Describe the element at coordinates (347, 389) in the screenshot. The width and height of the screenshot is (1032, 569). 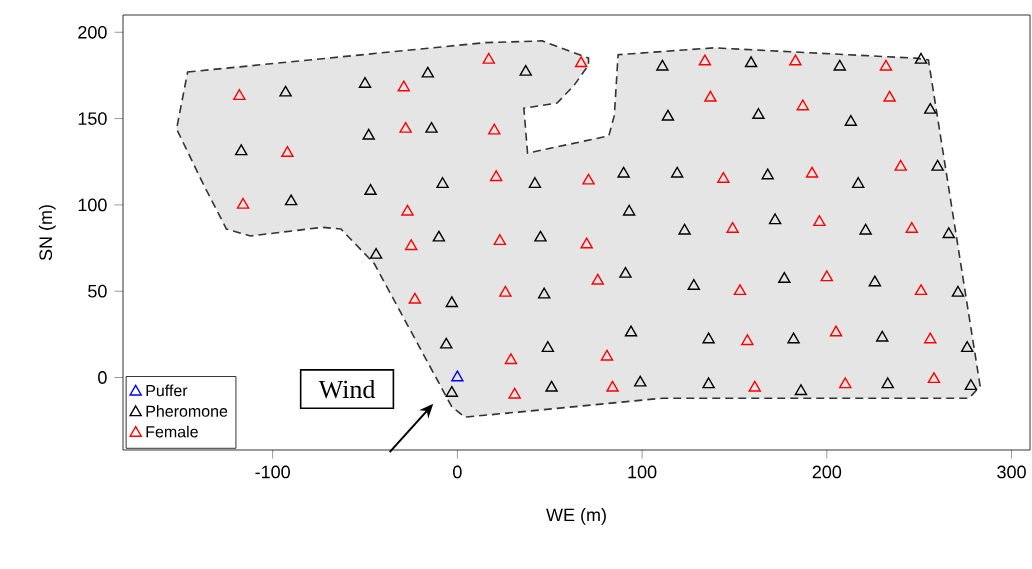
I see `annotation: Wind` at that location.